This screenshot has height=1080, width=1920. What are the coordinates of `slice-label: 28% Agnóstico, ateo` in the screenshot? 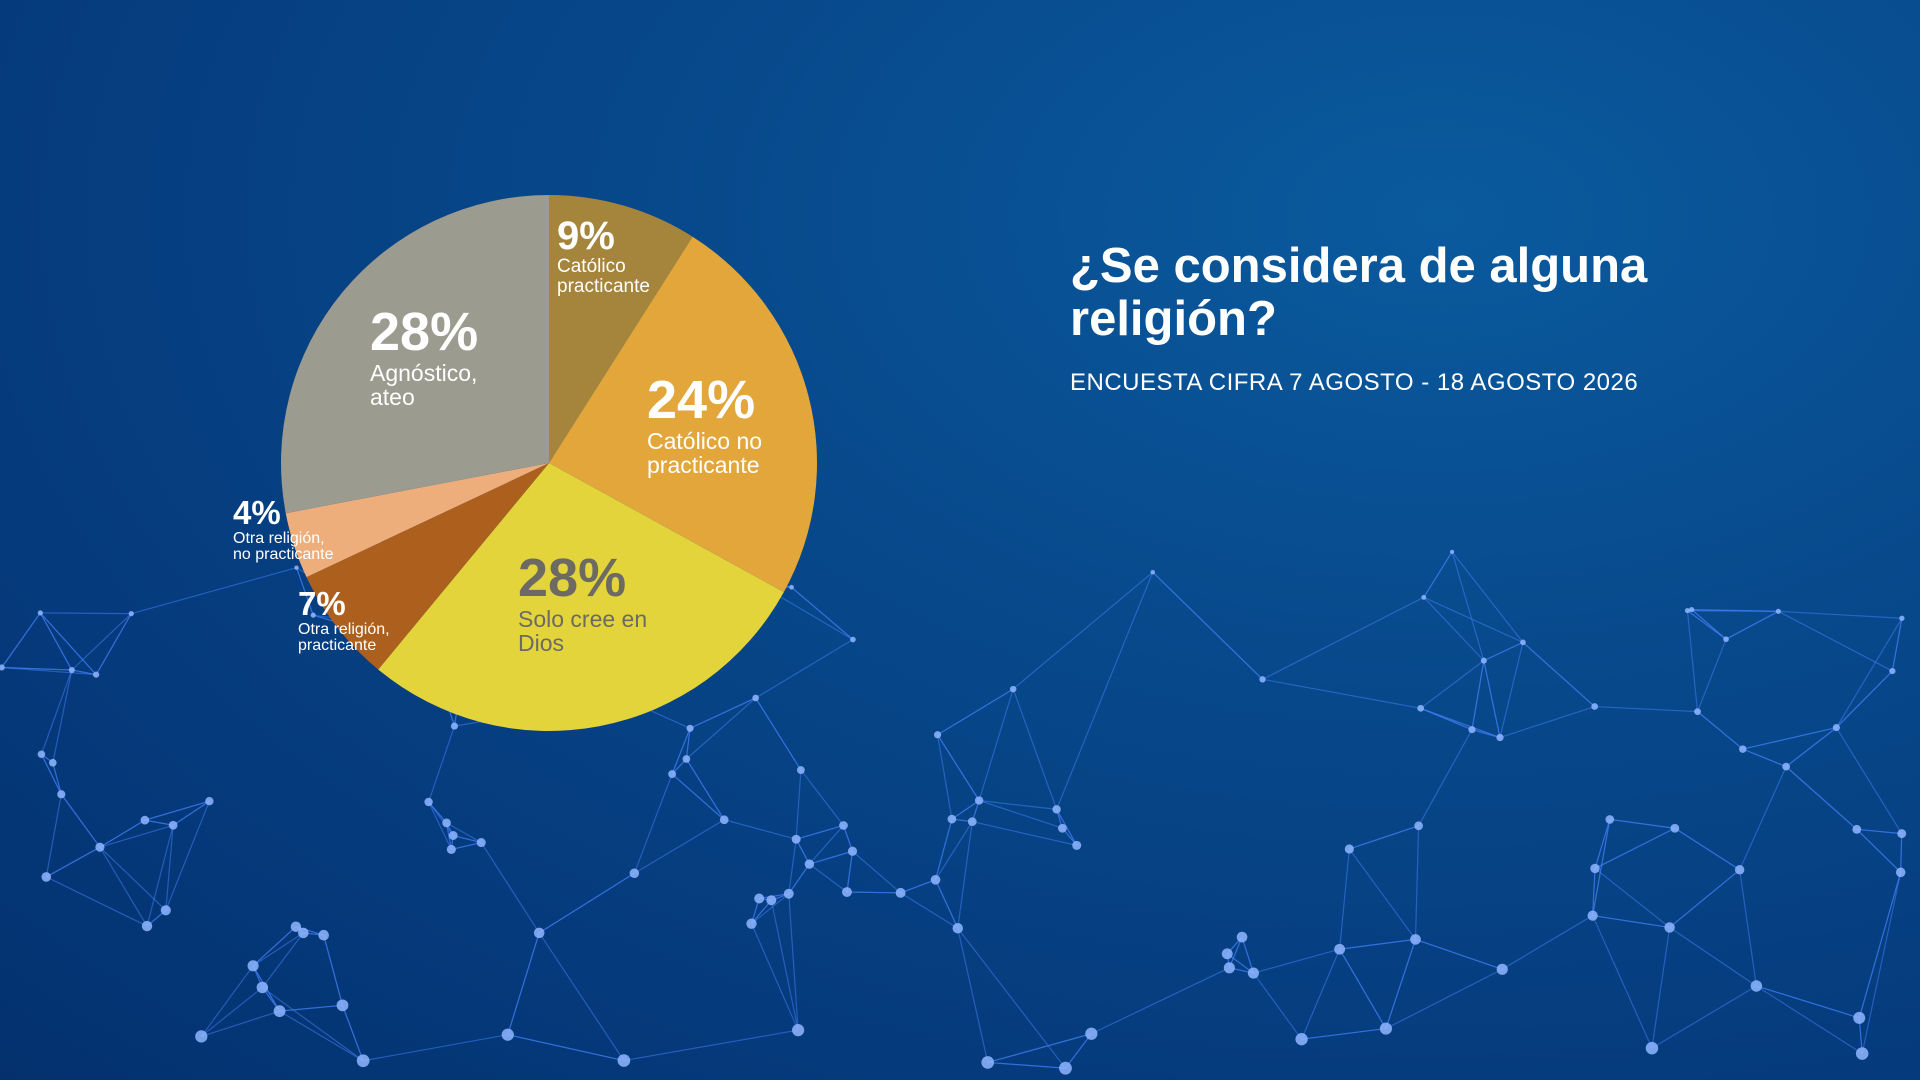 It's located at (446, 356).